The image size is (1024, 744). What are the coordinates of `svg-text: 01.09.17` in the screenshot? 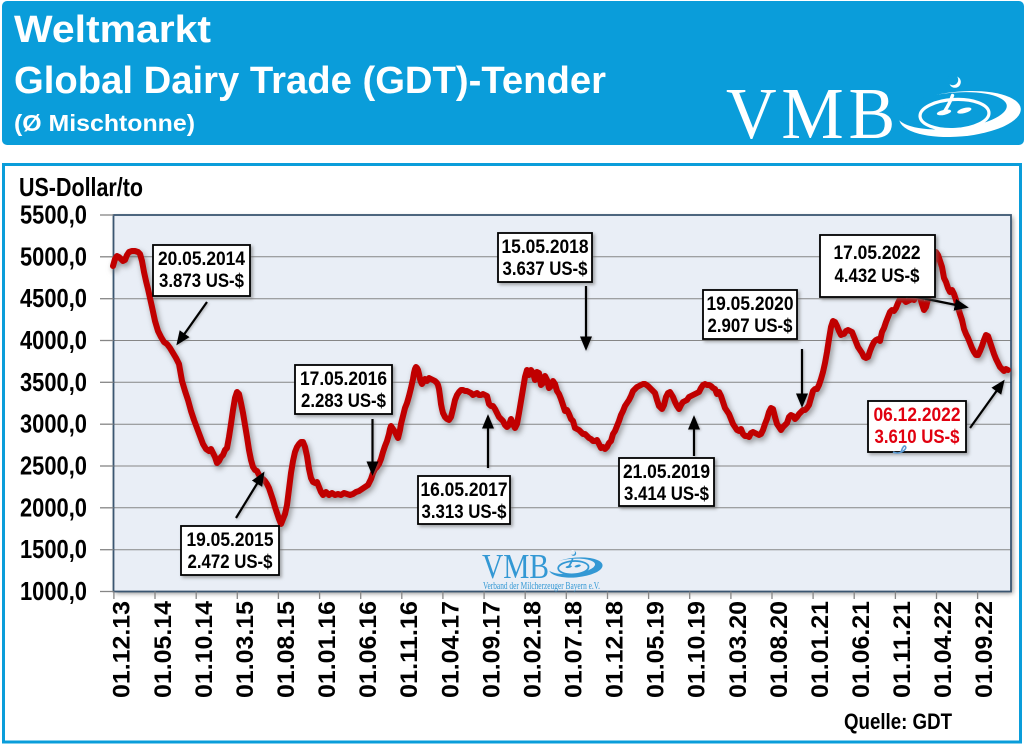 It's located at (491, 649).